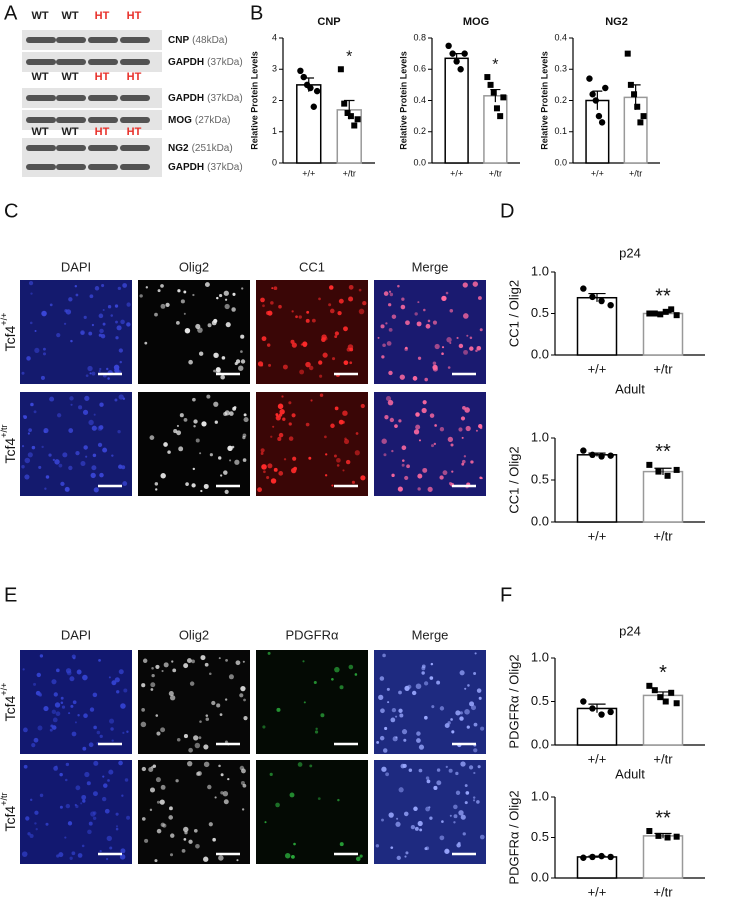  Describe the element at coordinates (9, 332) in the screenshot. I see `row-label: Tcf4+/+` at that location.